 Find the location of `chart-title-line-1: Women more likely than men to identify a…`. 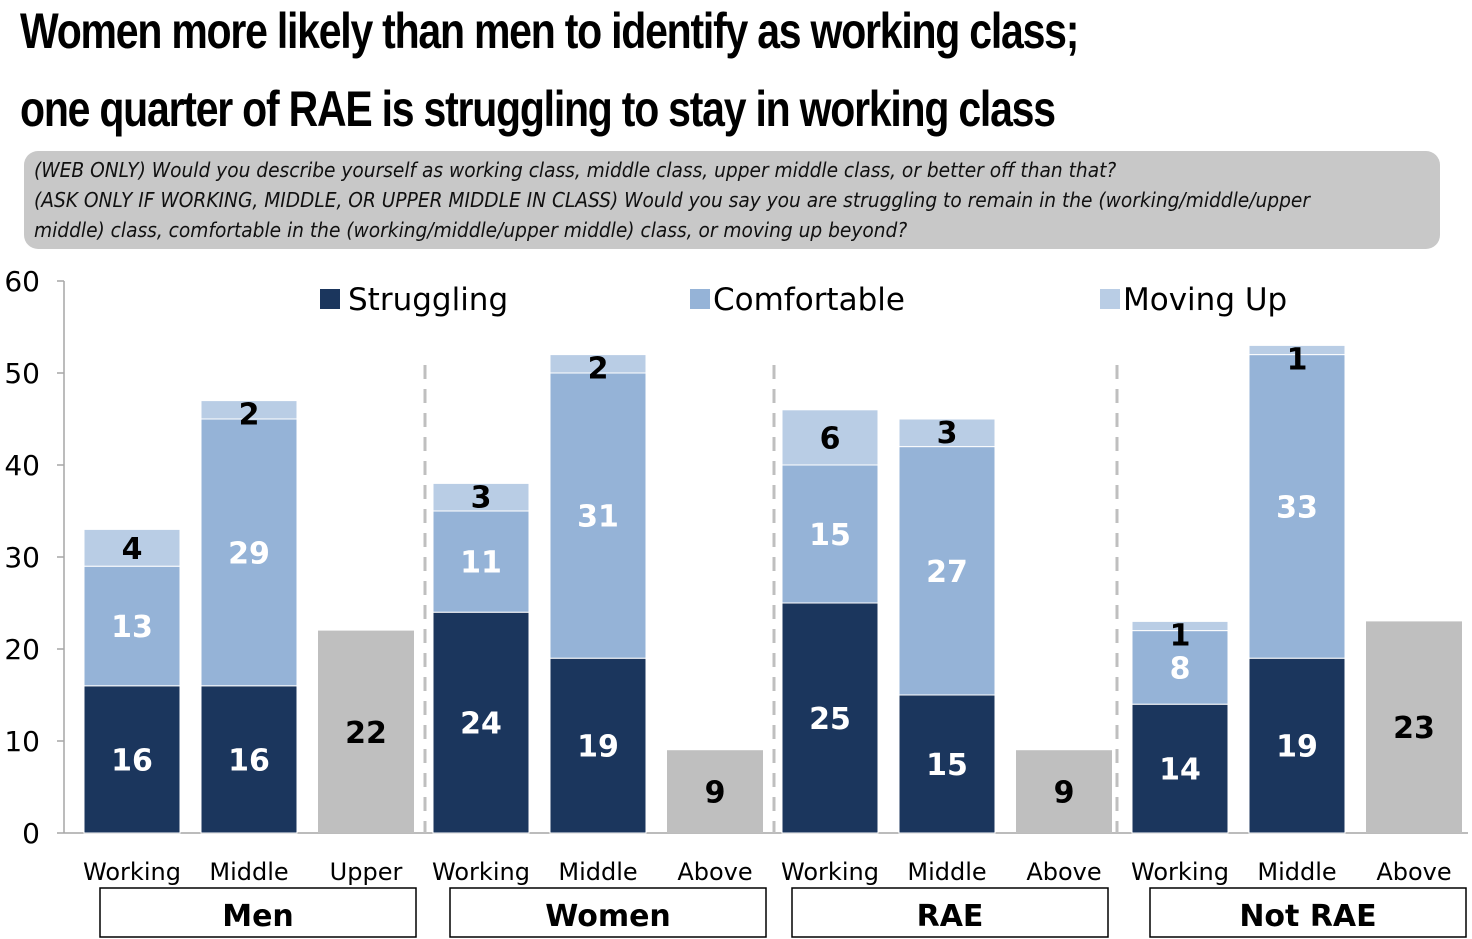

chart-title-line-1: Women more likely than men to identify a… is located at coordinates (549, 31).